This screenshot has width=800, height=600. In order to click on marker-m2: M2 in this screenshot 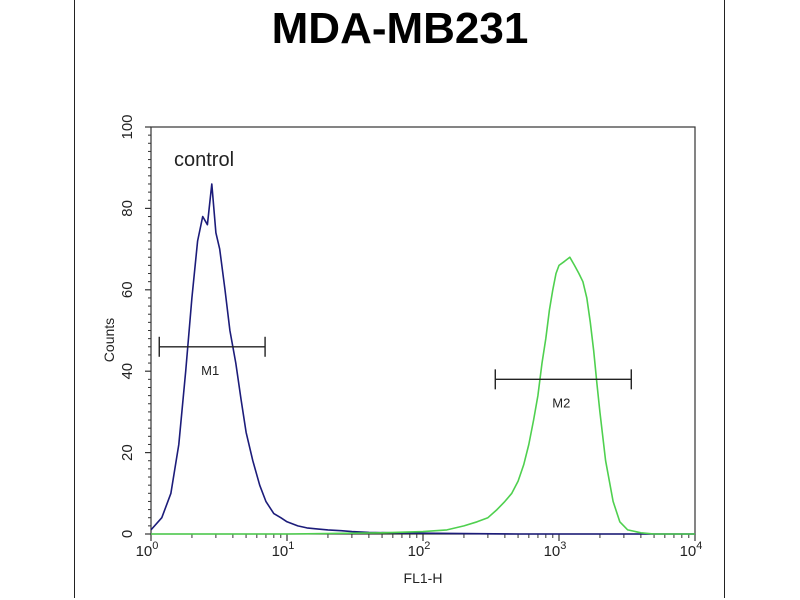, I will do `click(563, 389)`.